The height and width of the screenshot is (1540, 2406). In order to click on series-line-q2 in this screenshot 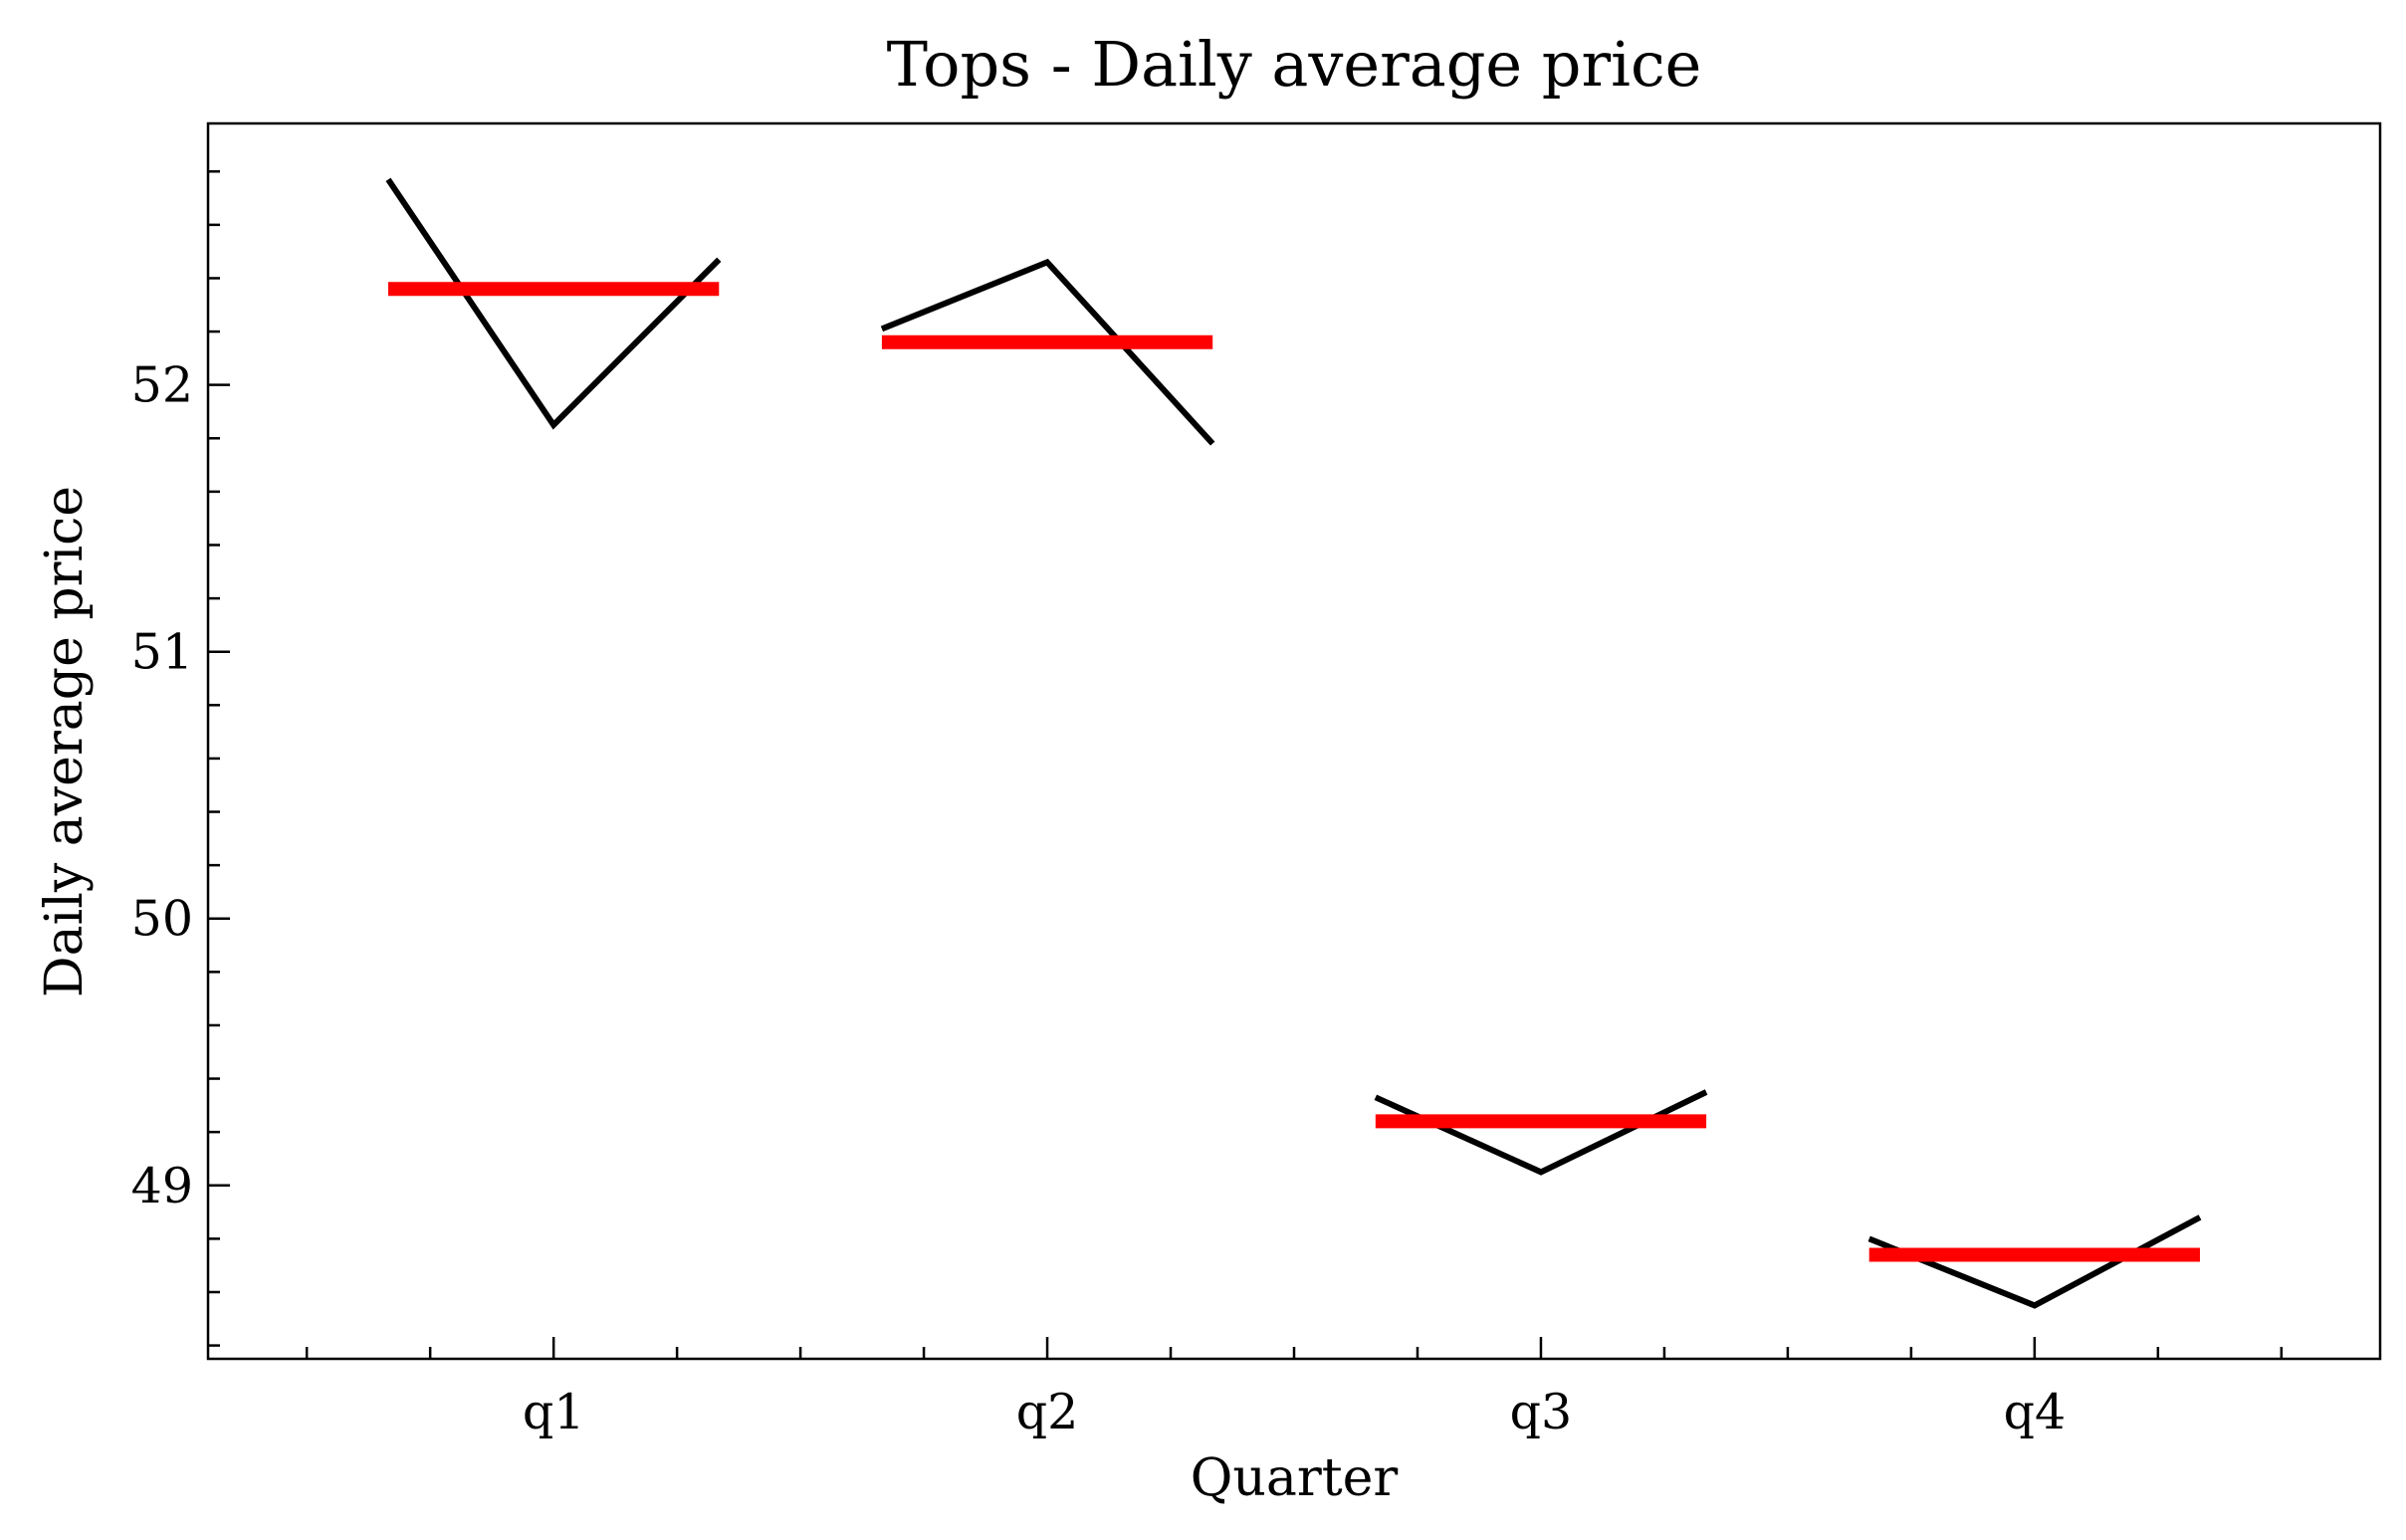, I will do `click(1047, 352)`.